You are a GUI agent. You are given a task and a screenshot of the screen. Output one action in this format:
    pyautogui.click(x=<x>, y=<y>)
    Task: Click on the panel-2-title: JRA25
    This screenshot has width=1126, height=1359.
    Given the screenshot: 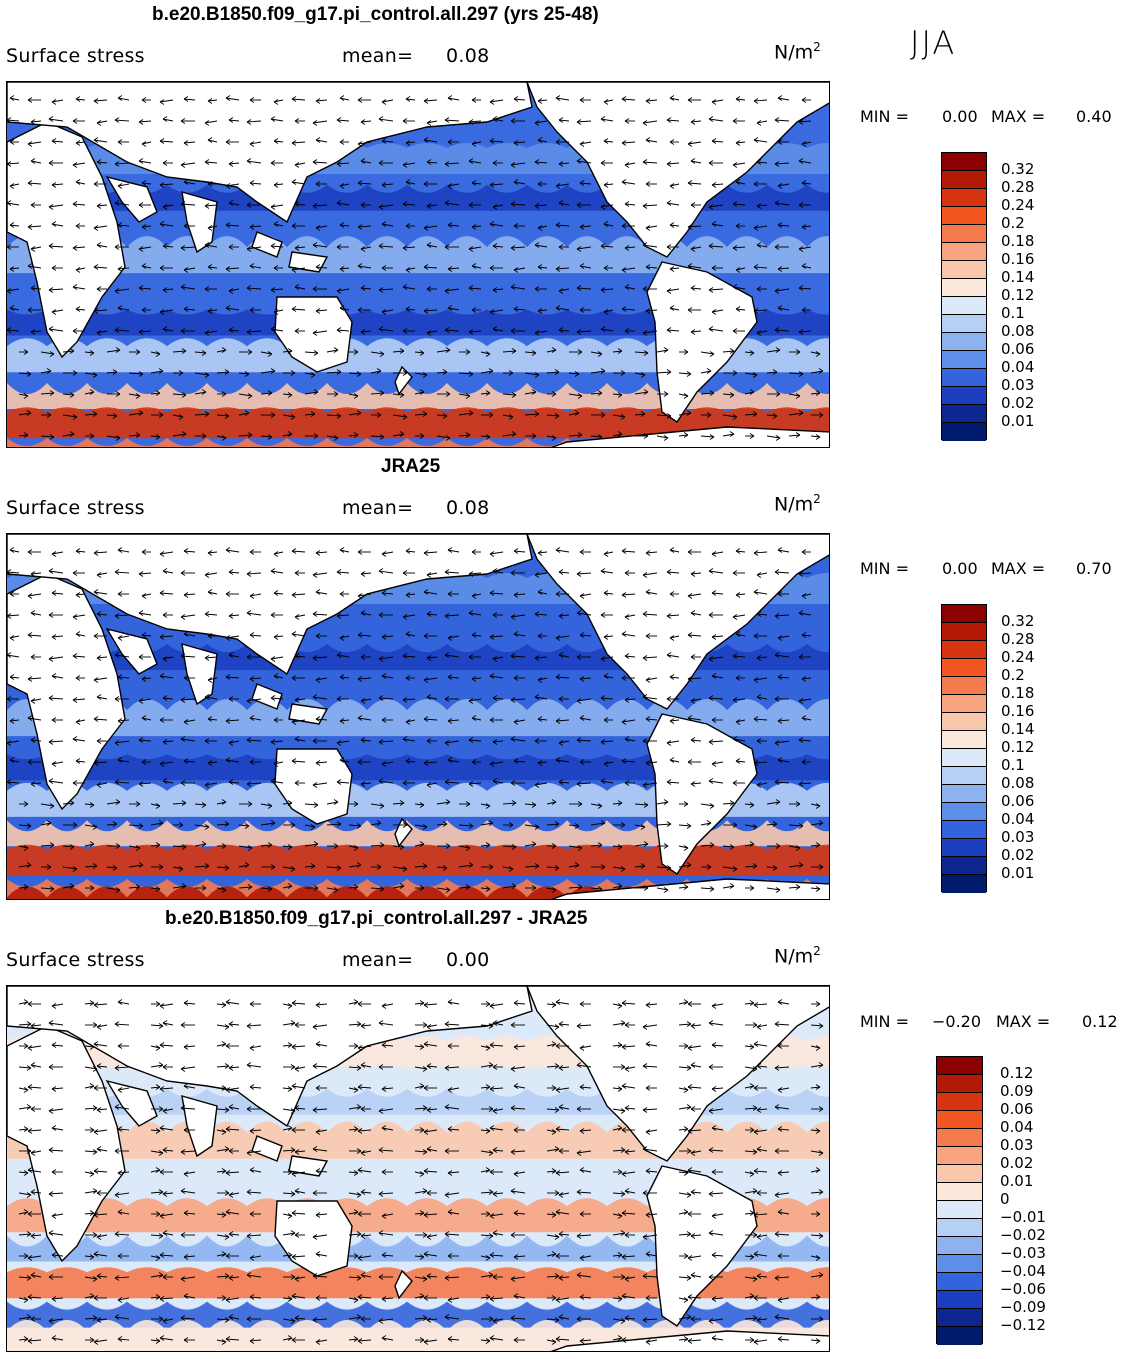 What is the action you would take?
    pyautogui.click(x=411, y=466)
    